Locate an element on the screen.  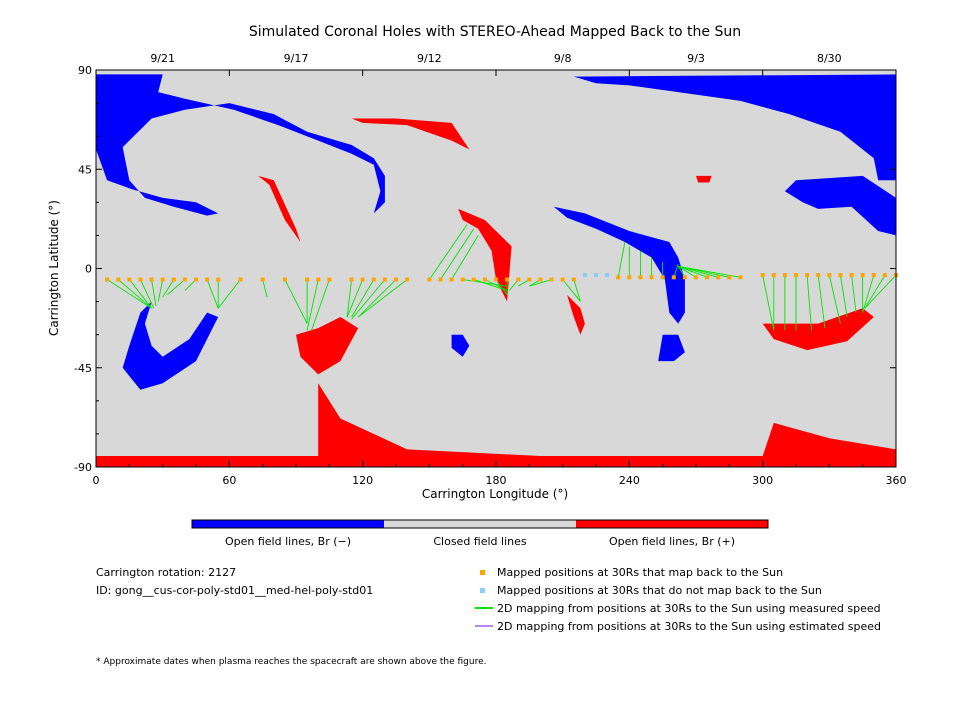
y-tick-label-4: -90 is located at coordinates (83, 467).